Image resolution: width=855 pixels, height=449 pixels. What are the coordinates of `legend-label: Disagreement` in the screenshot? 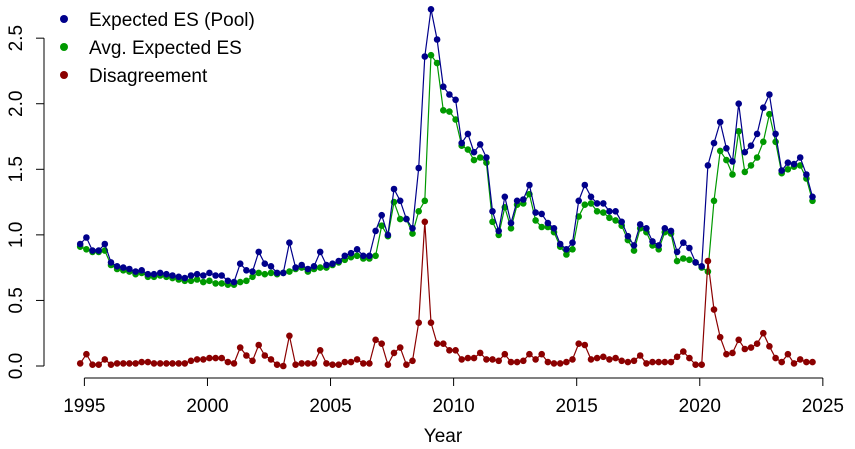 It's located at (148, 76).